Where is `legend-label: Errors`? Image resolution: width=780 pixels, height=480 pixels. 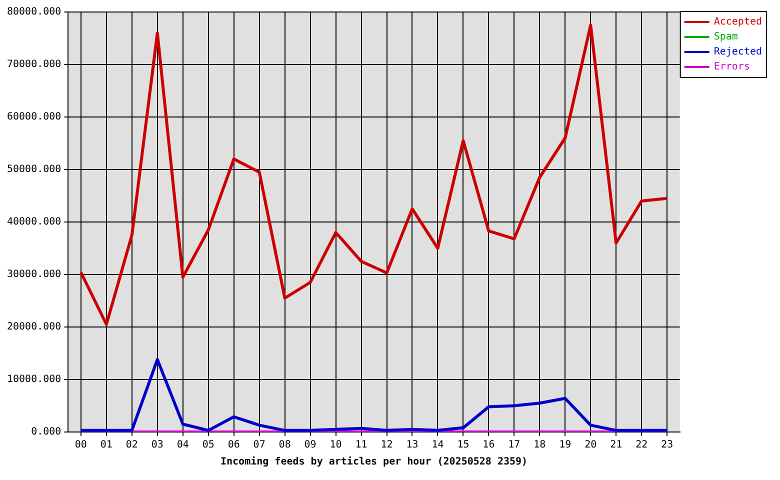
legend-label: Errors is located at coordinates (732, 67).